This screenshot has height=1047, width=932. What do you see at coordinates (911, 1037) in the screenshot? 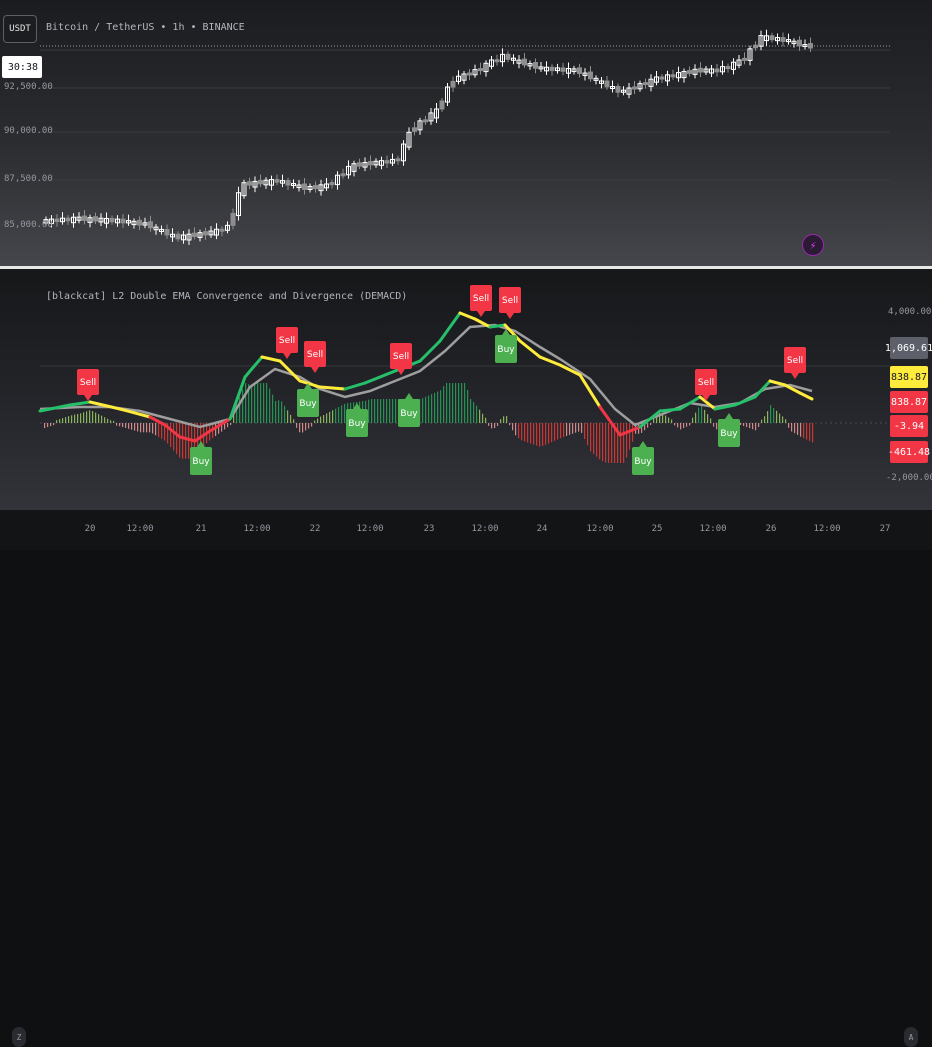
I see `a-icon: A` at bounding box center [911, 1037].